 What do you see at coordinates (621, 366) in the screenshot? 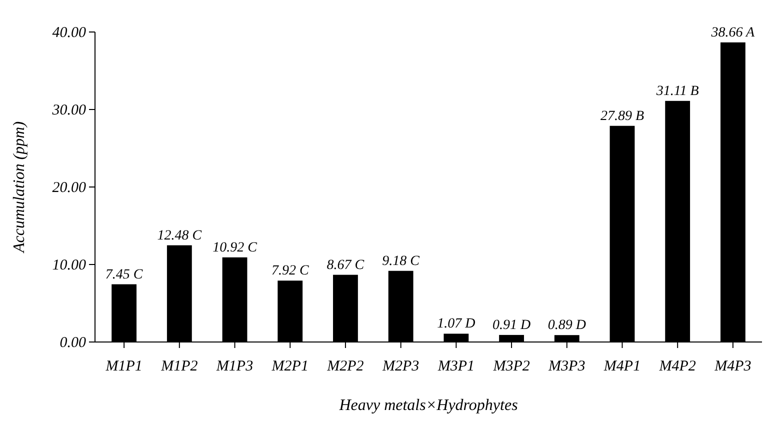
I see `x-tick-label: M4P1` at bounding box center [621, 366].